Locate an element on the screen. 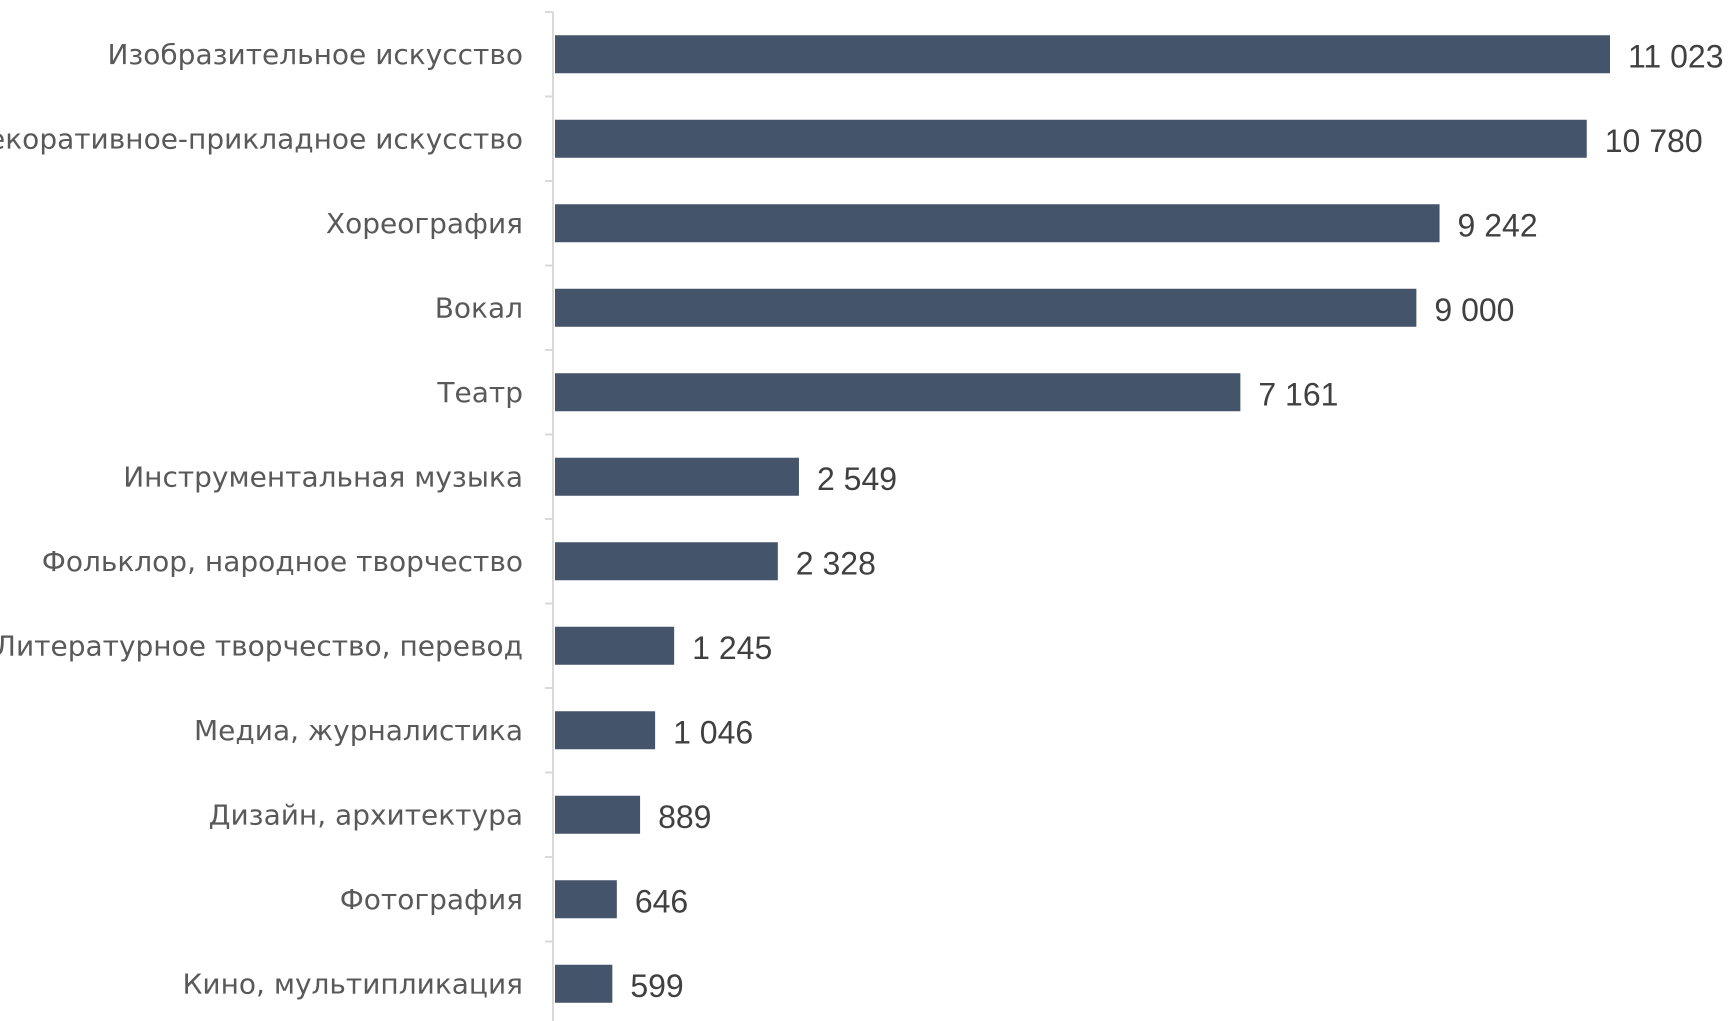 Image resolution: width=1729 pixels, height=1021 pixels. data-label: 11 023 is located at coordinates (1676, 56).